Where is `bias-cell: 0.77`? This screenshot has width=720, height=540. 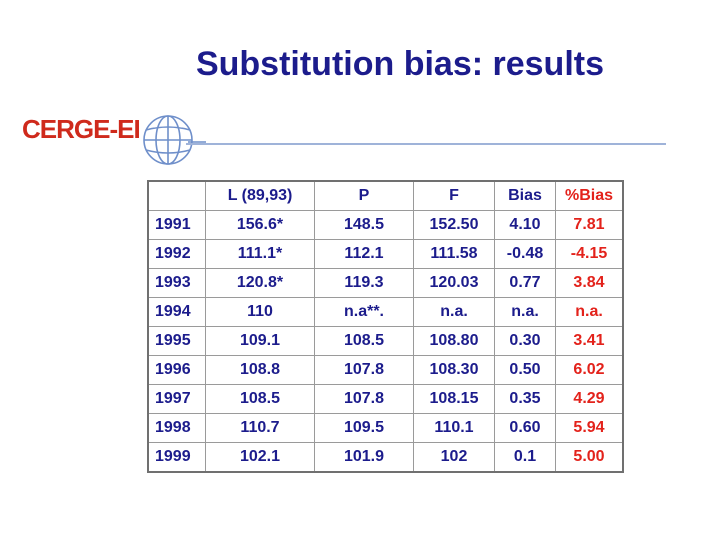 bias-cell: 0.77 is located at coordinates (525, 283).